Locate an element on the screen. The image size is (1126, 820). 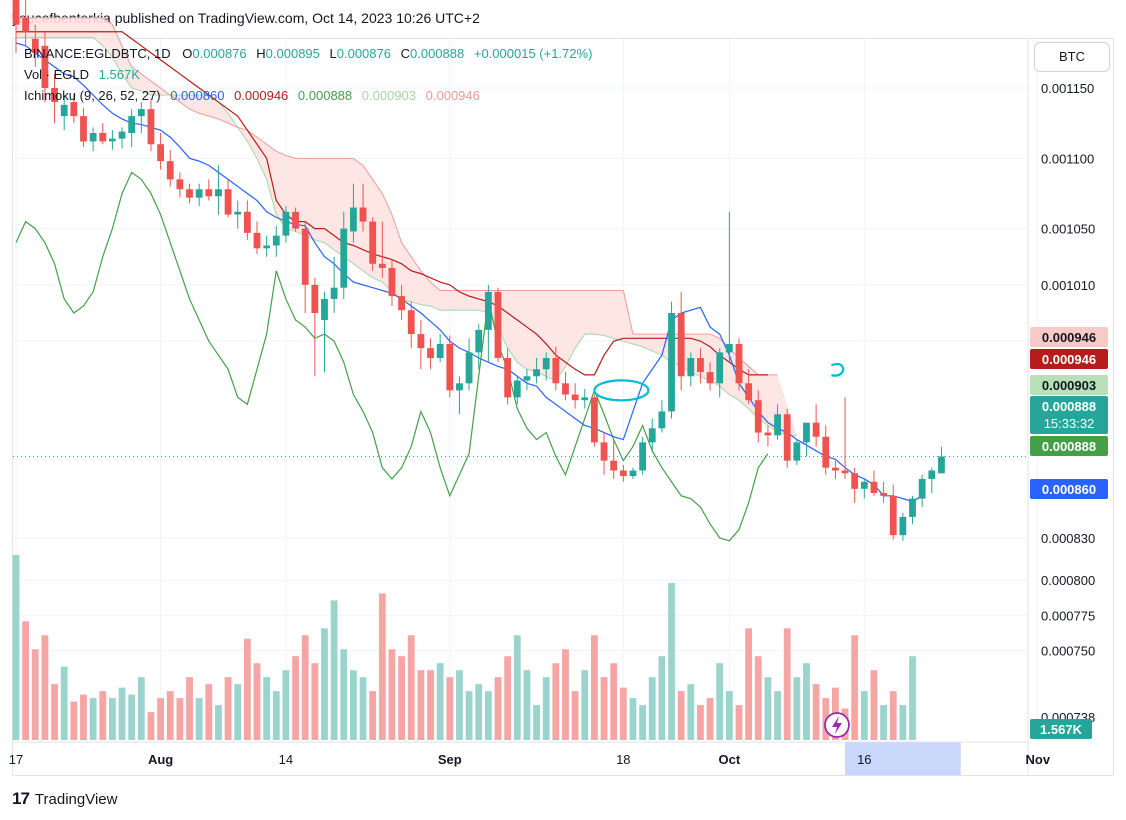
x-tick-label: Oct is located at coordinates (730, 759).